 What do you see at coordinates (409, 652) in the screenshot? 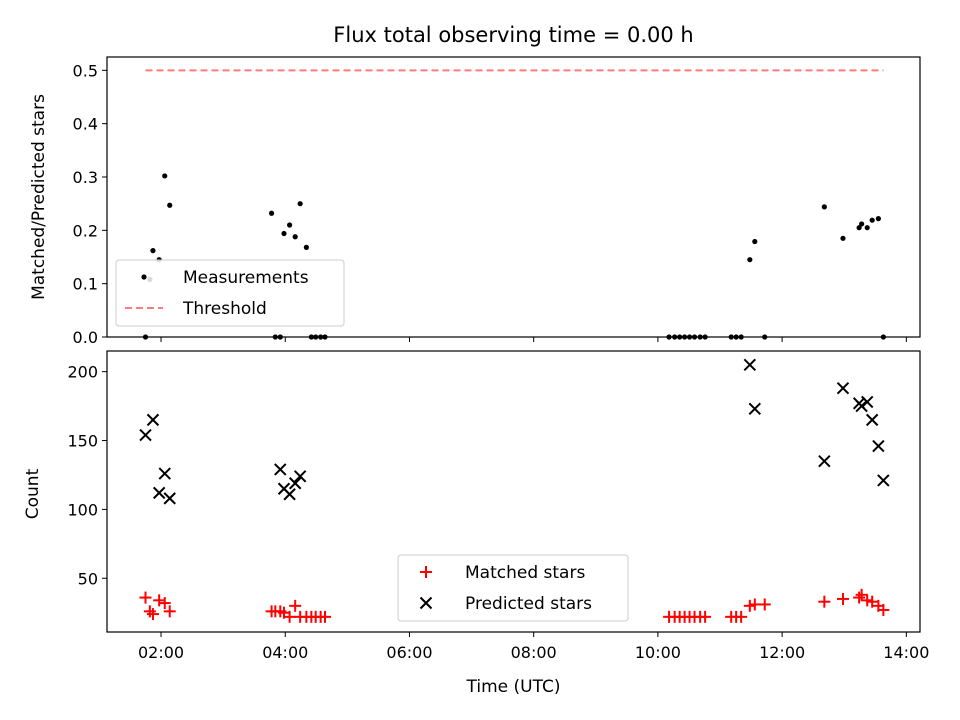
I see `bottom-x-tick-label: 06:00` at bounding box center [409, 652].